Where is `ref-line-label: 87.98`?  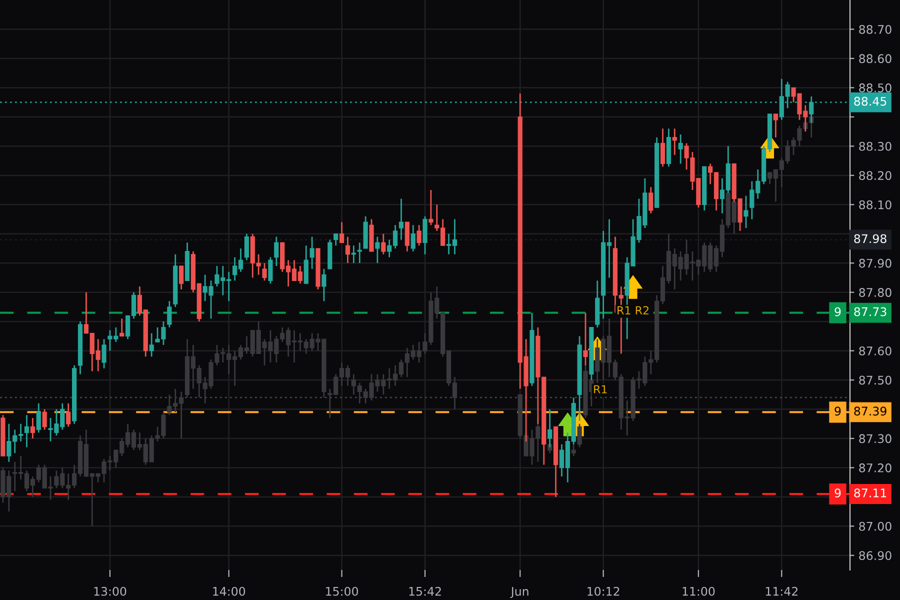
ref-line-label: 87.98 is located at coordinates (870, 239).